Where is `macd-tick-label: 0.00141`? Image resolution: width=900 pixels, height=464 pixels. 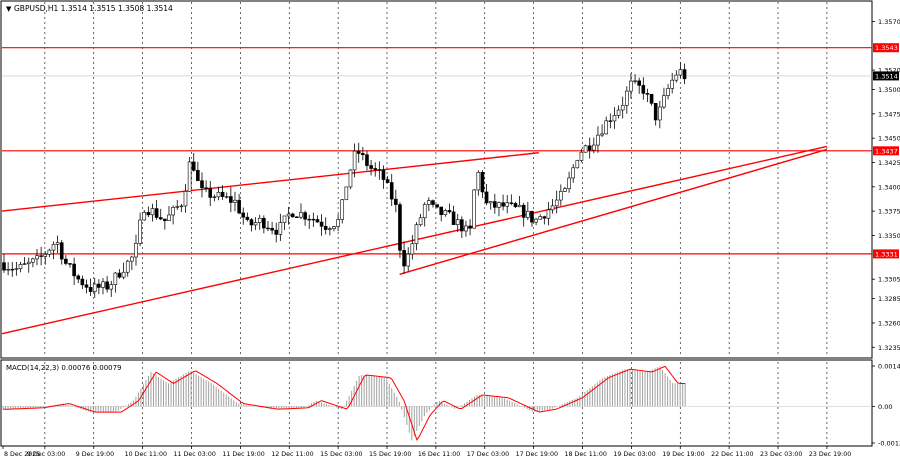
macd-tick-label: 0.00141 is located at coordinates (889, 367).